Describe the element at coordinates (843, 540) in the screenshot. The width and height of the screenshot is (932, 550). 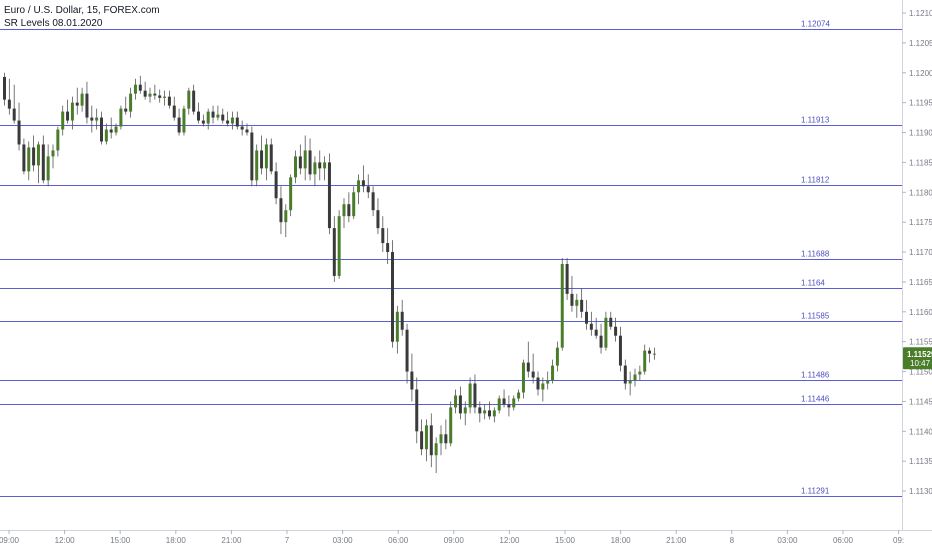
I see `x-tick-label: 06:00` at that location.